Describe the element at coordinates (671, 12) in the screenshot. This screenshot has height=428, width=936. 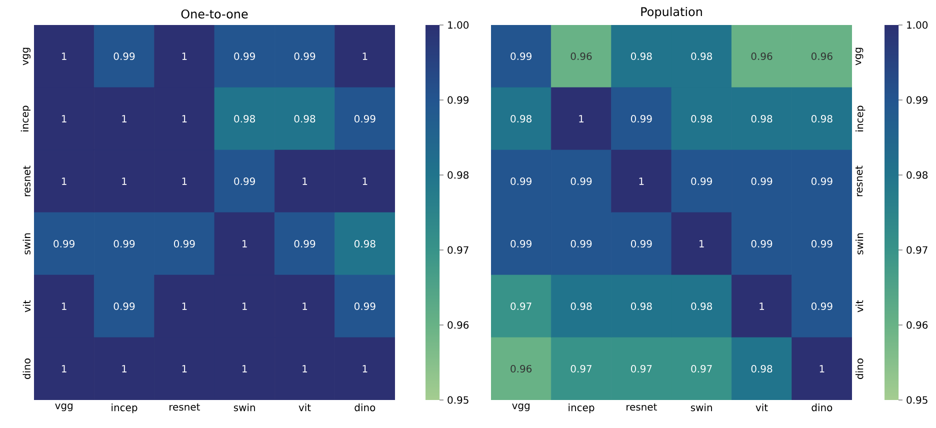
I see `chart-title: Population` at that location.